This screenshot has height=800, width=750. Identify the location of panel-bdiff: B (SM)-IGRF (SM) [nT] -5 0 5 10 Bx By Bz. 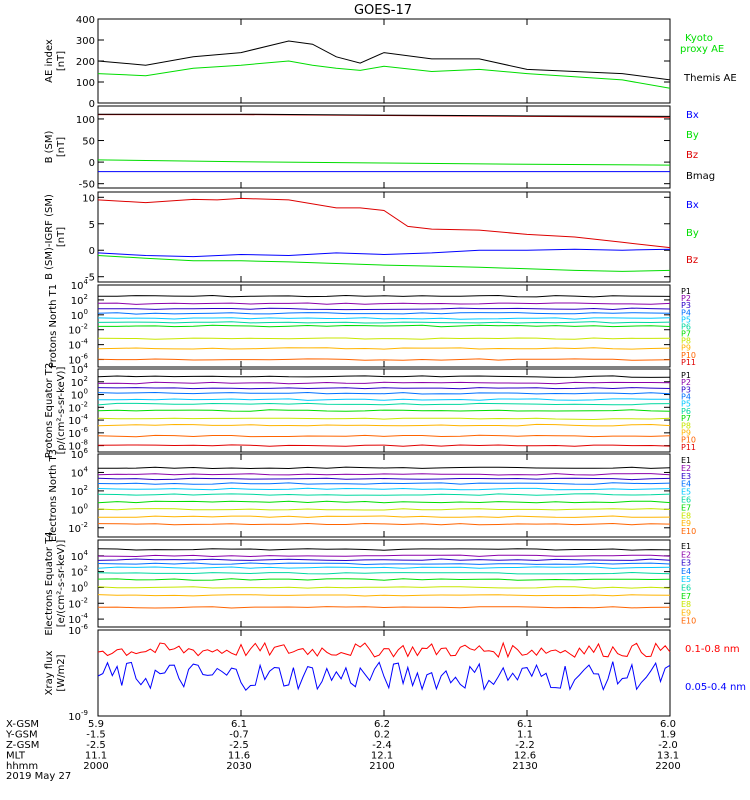
(371, 237).